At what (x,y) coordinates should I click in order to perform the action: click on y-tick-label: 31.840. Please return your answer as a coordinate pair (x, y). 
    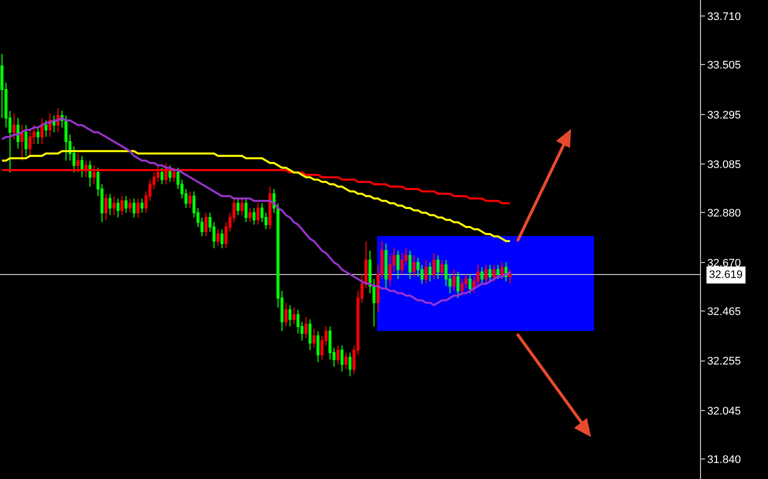
    Looking at the image, I should click on (724, 460).